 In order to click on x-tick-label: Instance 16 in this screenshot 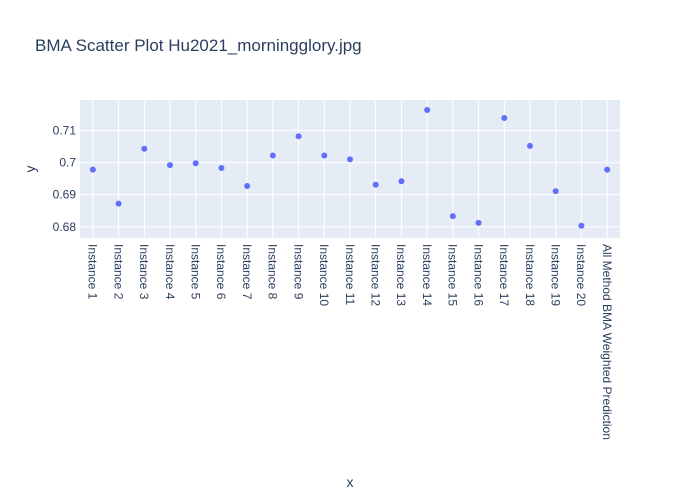, I will do `click(478, 275)`.